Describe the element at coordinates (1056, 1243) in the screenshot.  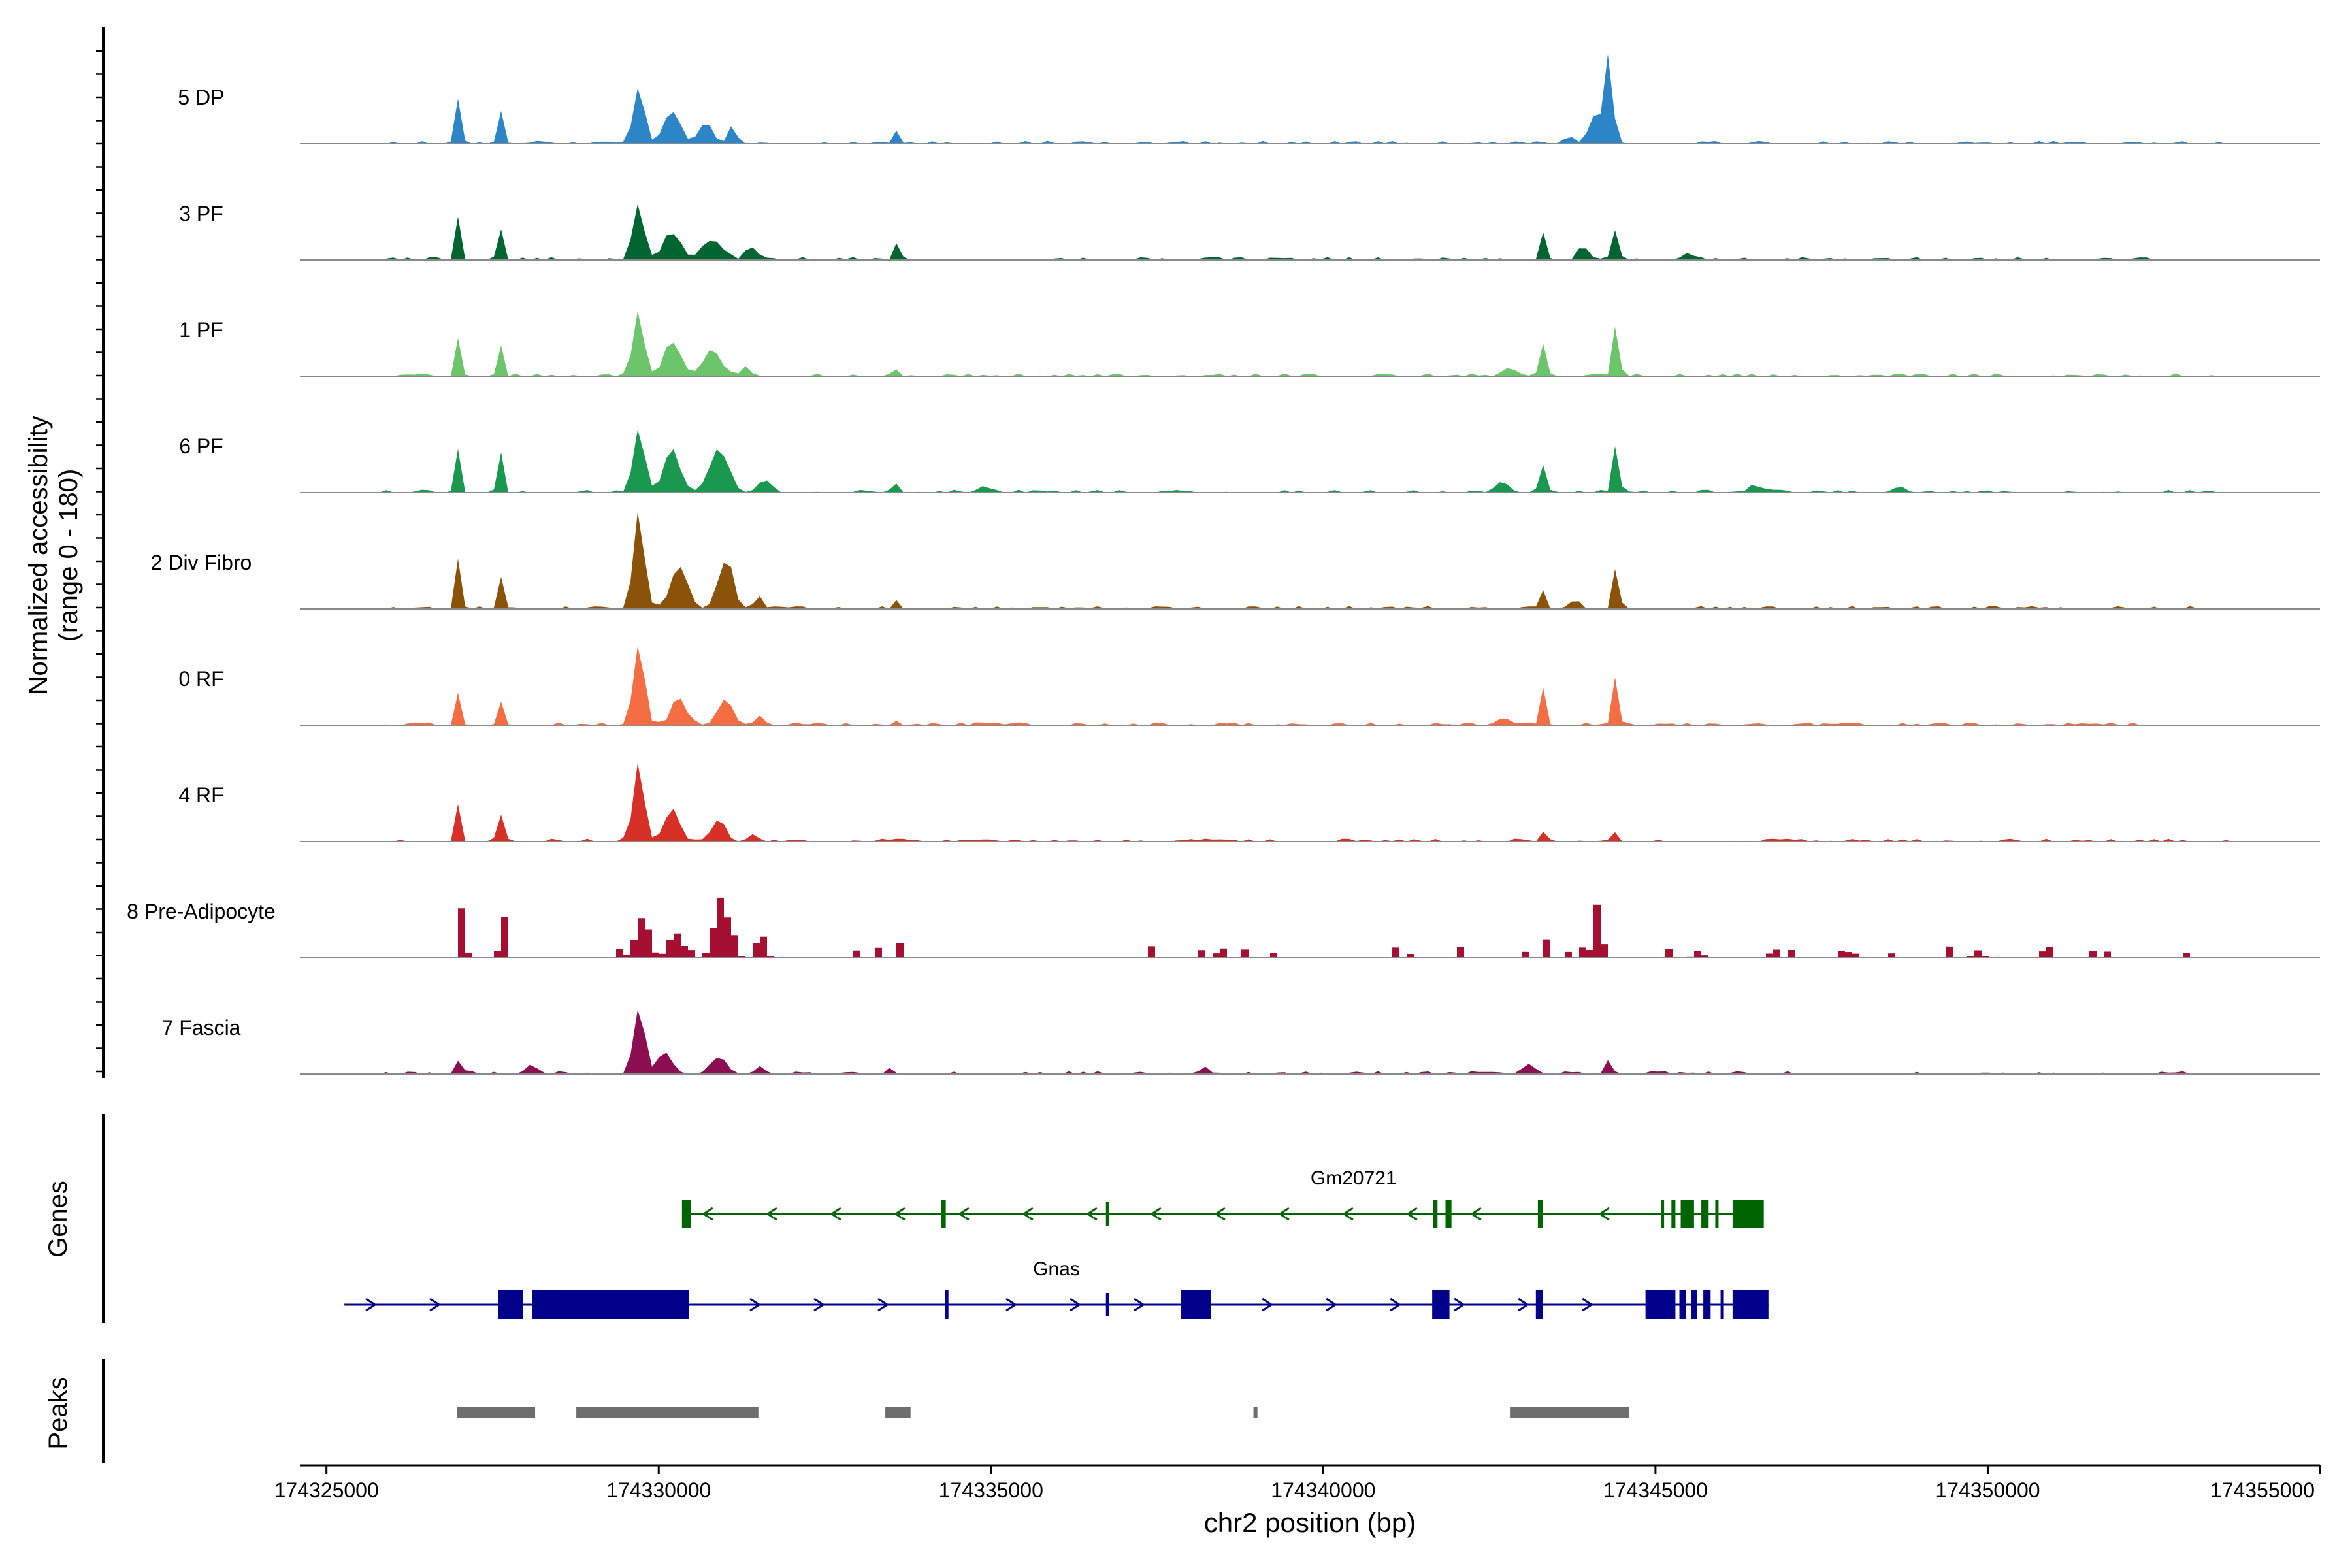
I see `gene-models: Gm20721 Gnas` at that location.